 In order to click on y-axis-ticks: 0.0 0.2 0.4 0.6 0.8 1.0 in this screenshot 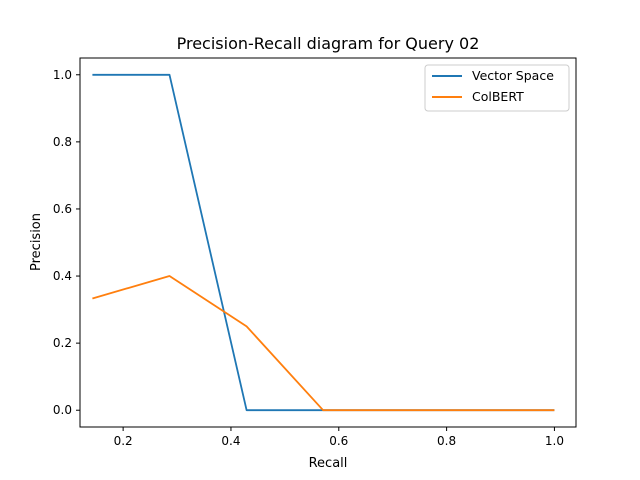, I will do `click(66, 242)`.